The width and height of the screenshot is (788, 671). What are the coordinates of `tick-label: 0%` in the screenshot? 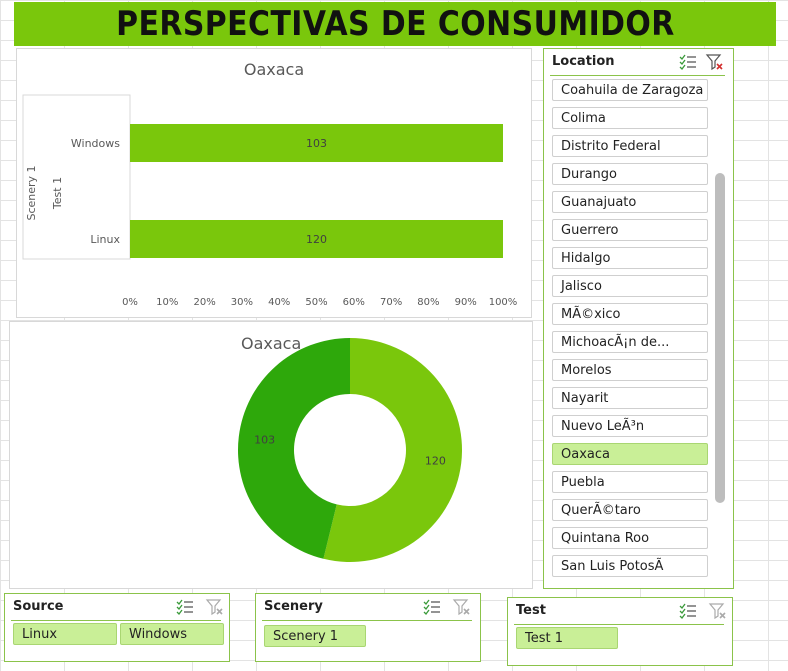 It's located at (130, 302).